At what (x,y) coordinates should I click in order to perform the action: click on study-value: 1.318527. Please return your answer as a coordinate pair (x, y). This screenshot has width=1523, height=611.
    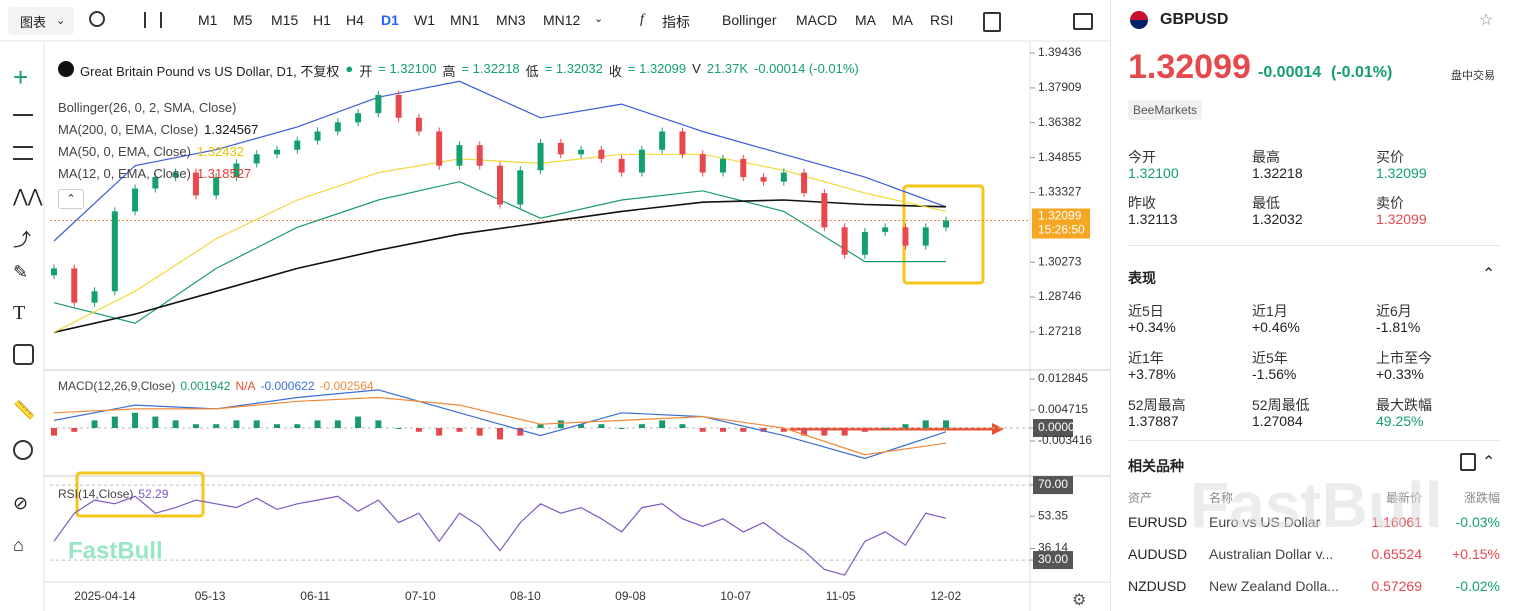
    Looking at the image, I should click on (224, 173).